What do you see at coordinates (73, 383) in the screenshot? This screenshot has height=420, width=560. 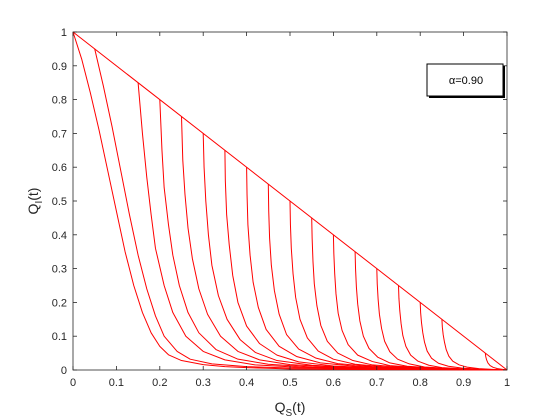 I see `x-tick-label-0: 0` at bounding box center [73, 383].